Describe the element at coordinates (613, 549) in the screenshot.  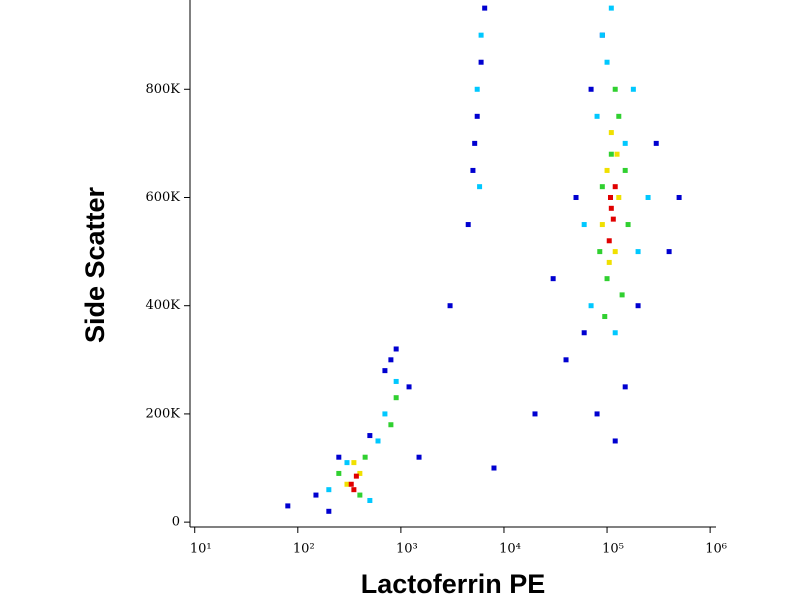
I see `x-tick-label: 10⁵` at that location.